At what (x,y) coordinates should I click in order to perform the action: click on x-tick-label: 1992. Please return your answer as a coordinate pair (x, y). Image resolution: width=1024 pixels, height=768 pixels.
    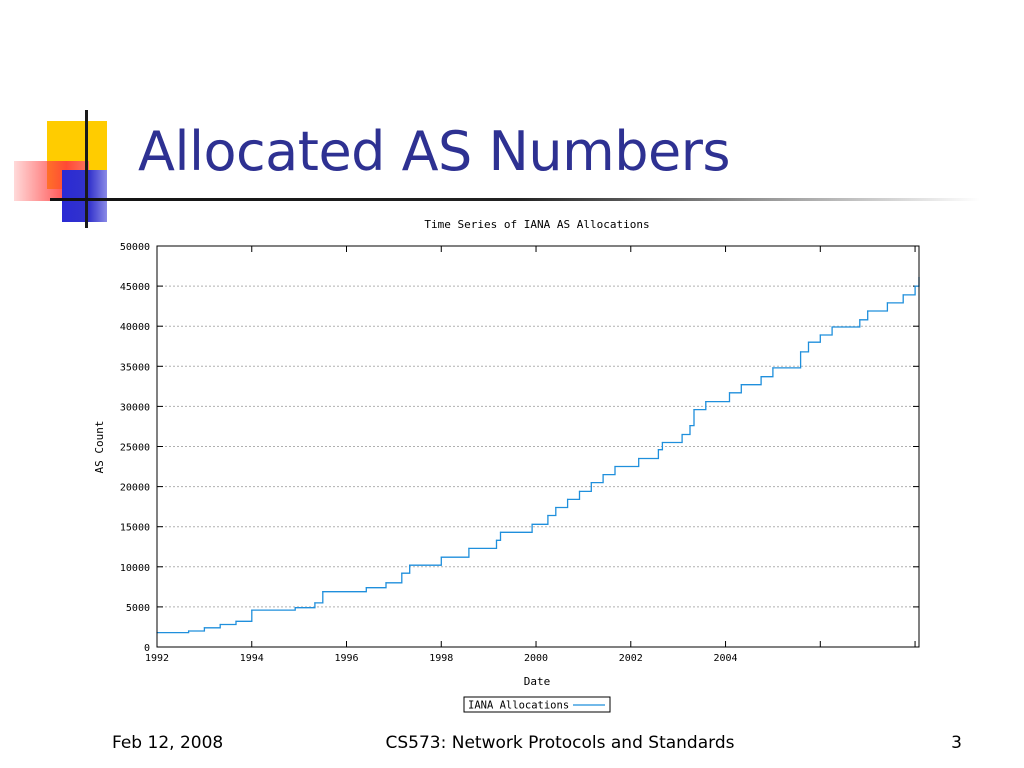
    Looking at the image, I should click on (157, 658).